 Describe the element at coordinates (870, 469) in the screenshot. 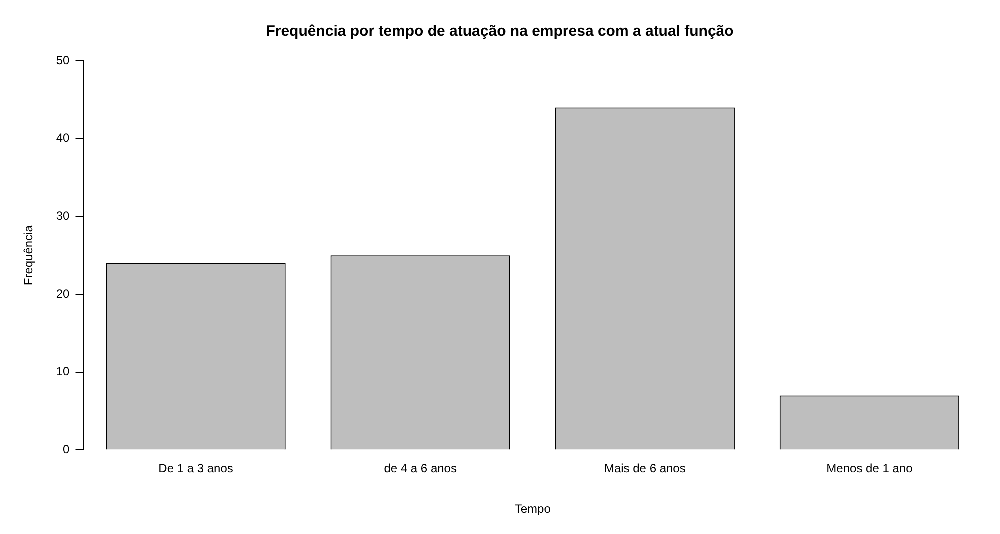

I see `x-tick-label: Menos de 1 ano` at that location.